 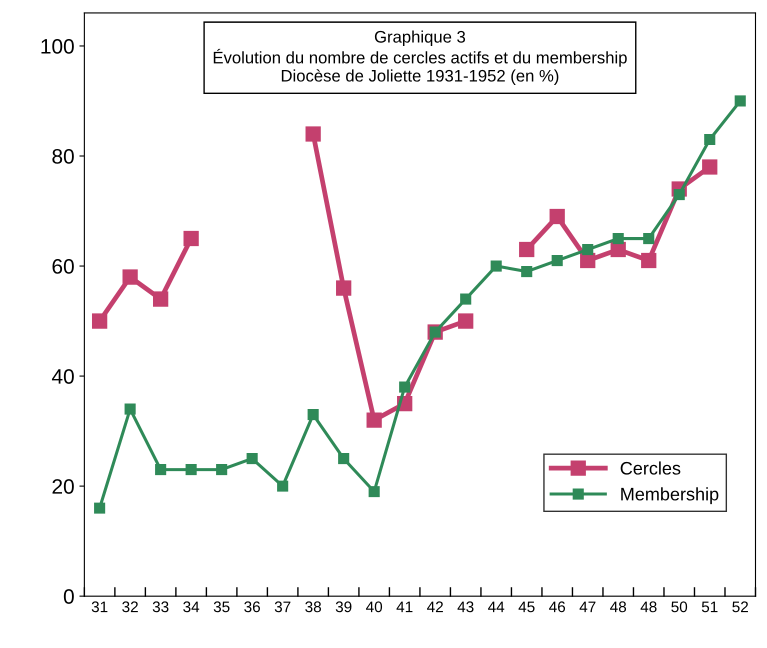 What do you see at coordinates (557, 606) in the screenshot?
I see `x-tick-label: 46` at bounding box center [557, 606].